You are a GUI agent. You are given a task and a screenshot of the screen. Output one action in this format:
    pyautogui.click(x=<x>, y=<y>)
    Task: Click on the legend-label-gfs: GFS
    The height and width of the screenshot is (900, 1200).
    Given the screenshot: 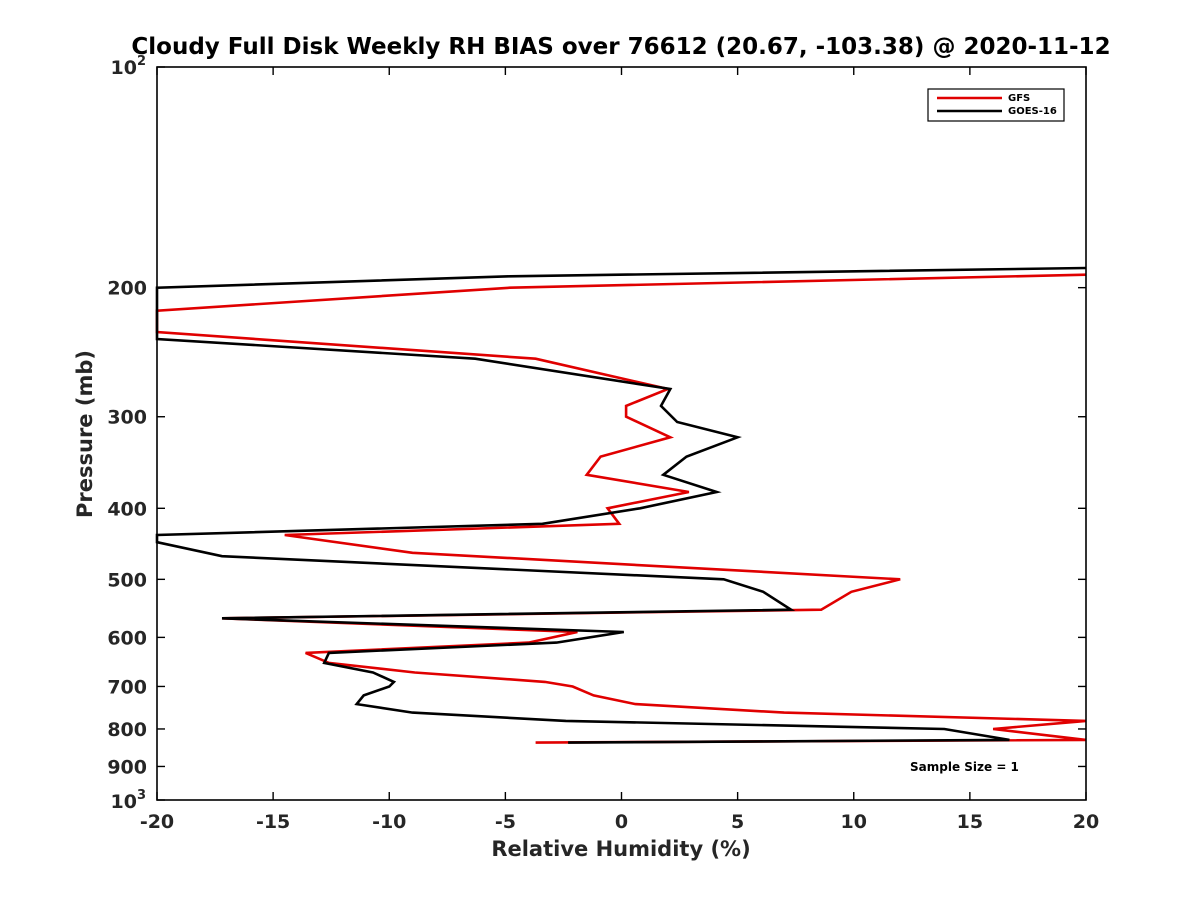 What is the action you would take?
    pyautogui.click(x=1019, y=98)
    